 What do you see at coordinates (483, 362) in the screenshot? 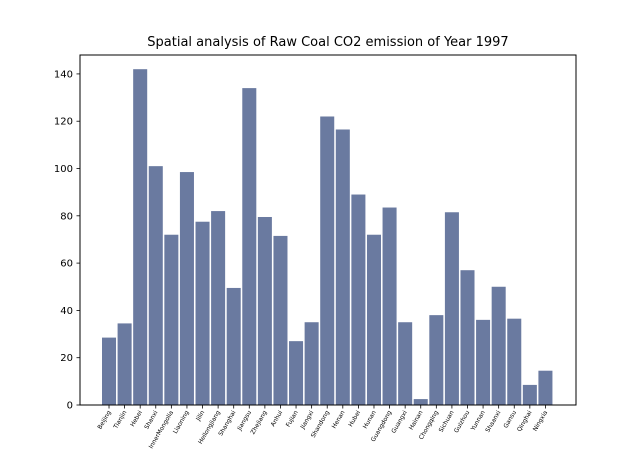
I see `bar-yunnan` at bounding box center [483, 362].